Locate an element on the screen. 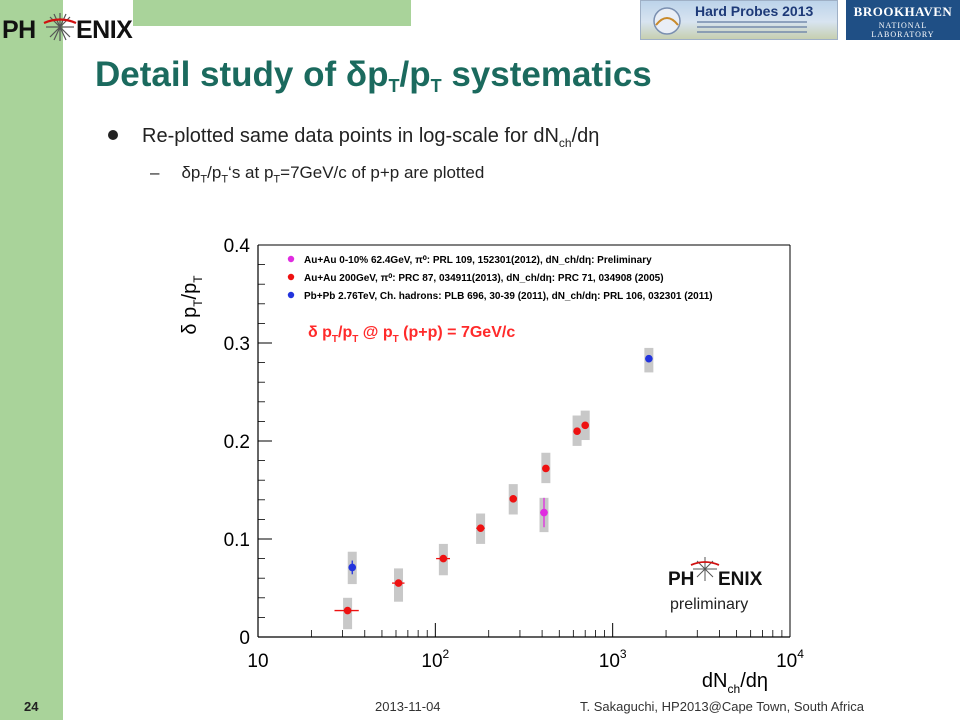 Image resolution: width=960 pixels, height=720 pixels. x-axis-label: dNch/dη is located at coordinates (735, 683).